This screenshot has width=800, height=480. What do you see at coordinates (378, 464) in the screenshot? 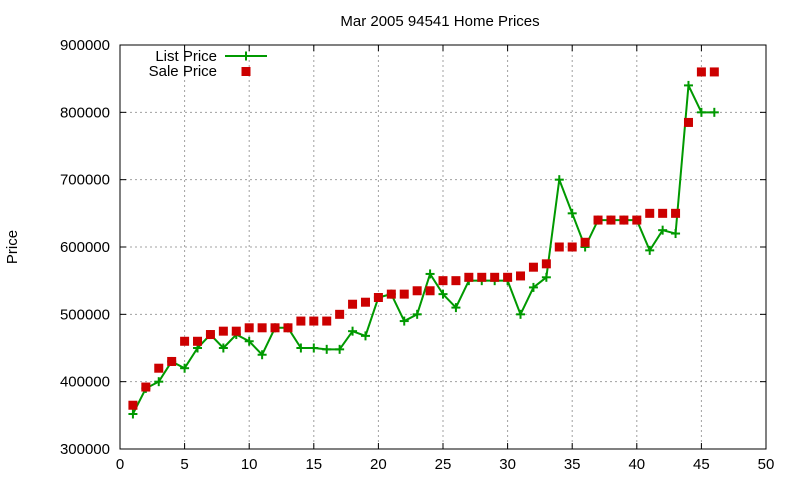
I see `x-tick-label: 20` at bounding box center [378, 464].